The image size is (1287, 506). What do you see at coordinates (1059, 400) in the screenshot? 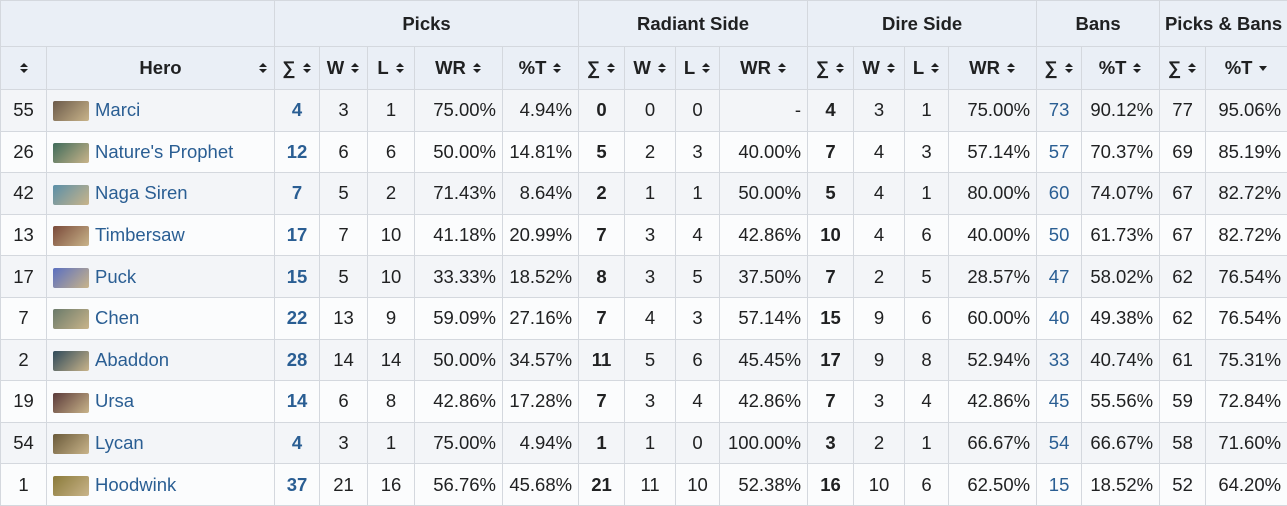
I see `bans-link: 45` at bounding box center [1059, 400].